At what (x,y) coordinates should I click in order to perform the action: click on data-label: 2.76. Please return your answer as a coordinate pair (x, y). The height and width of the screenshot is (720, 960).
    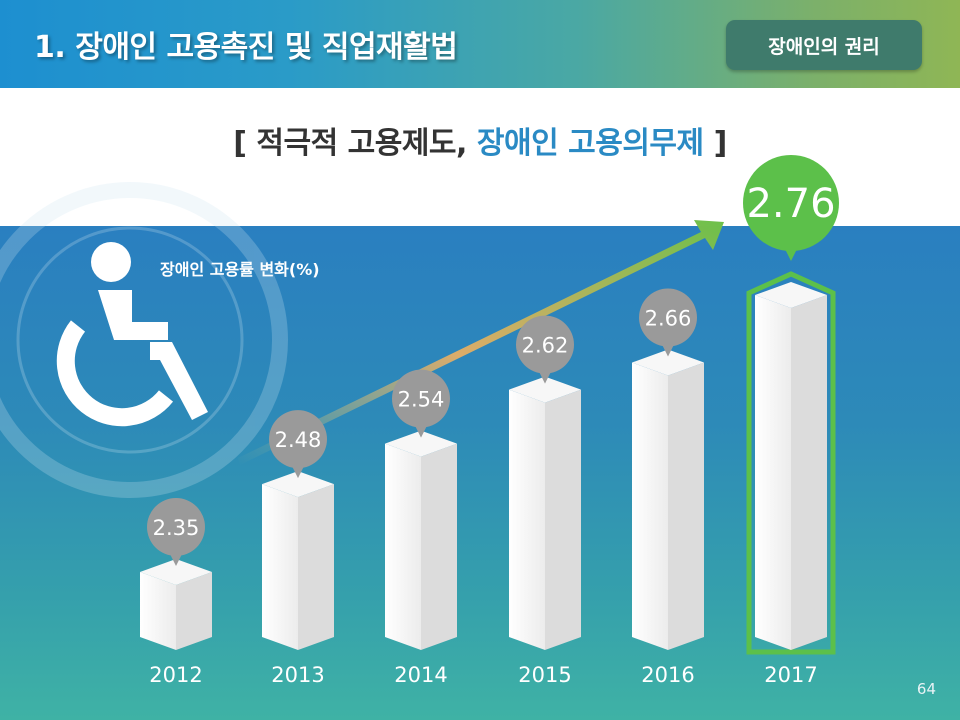
    Looking at the image, I should click on (790, 204).